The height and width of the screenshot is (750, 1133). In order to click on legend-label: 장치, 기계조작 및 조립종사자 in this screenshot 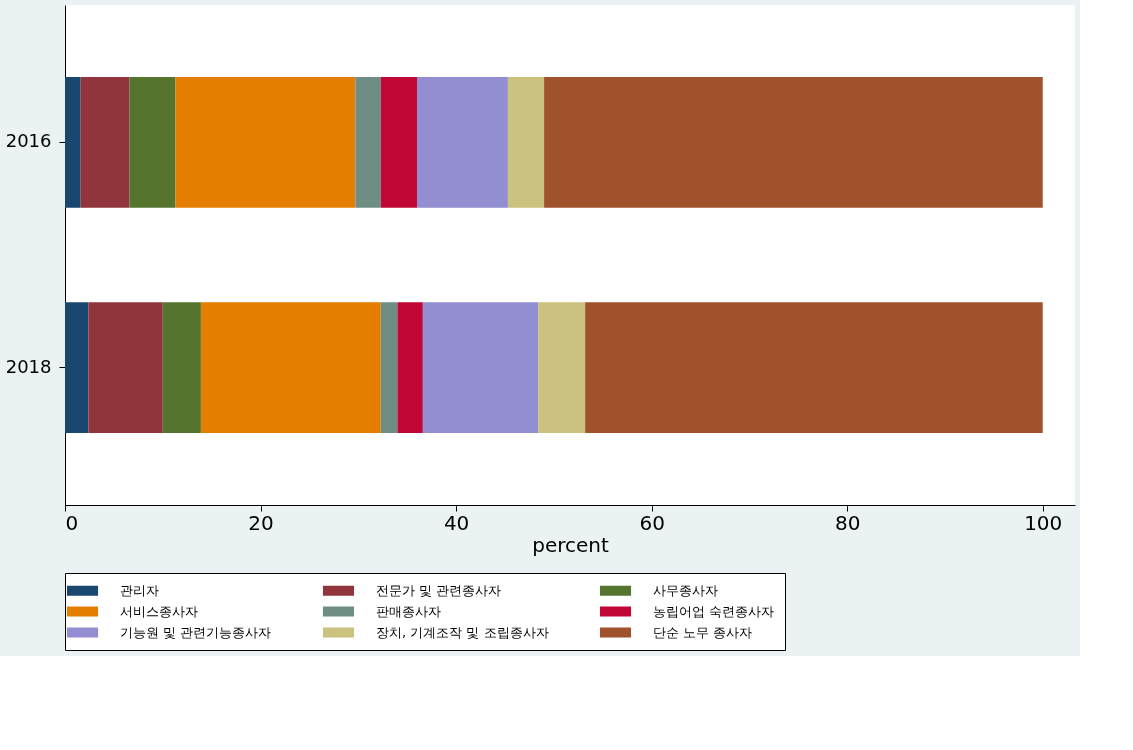, I will do `click(462, 632)`.